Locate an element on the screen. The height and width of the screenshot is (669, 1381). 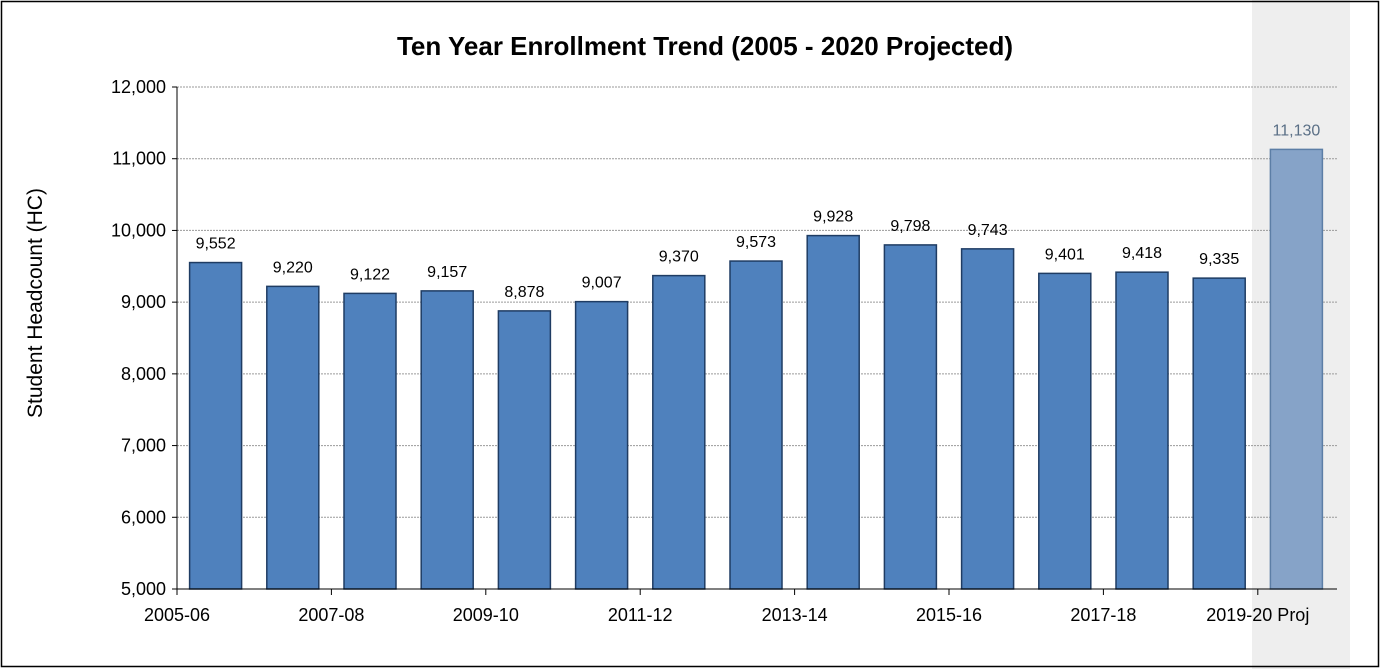
data-label: 9,743 is located at coordinates (988, 230).